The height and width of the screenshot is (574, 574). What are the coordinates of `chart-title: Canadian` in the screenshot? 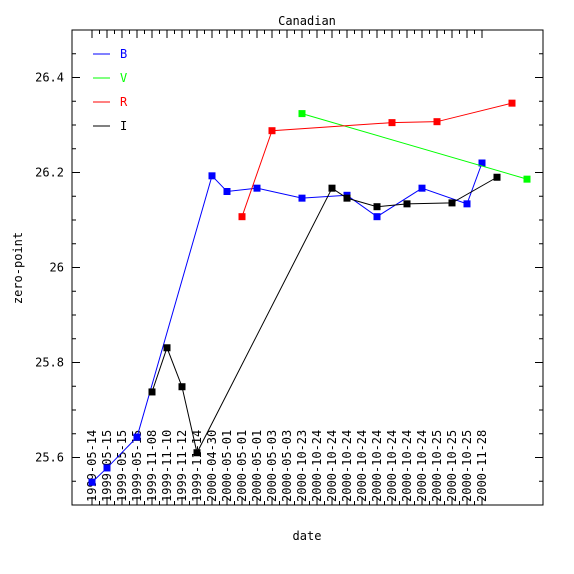 It's located at (307, 21).